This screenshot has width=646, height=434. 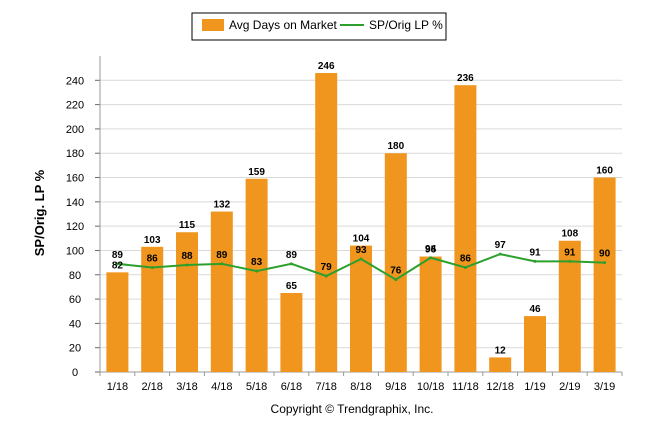 What do you see at coordinates (256, 172) in the screenshot?
I see `bar-value-label: 159` at bounding box center [256, 172].